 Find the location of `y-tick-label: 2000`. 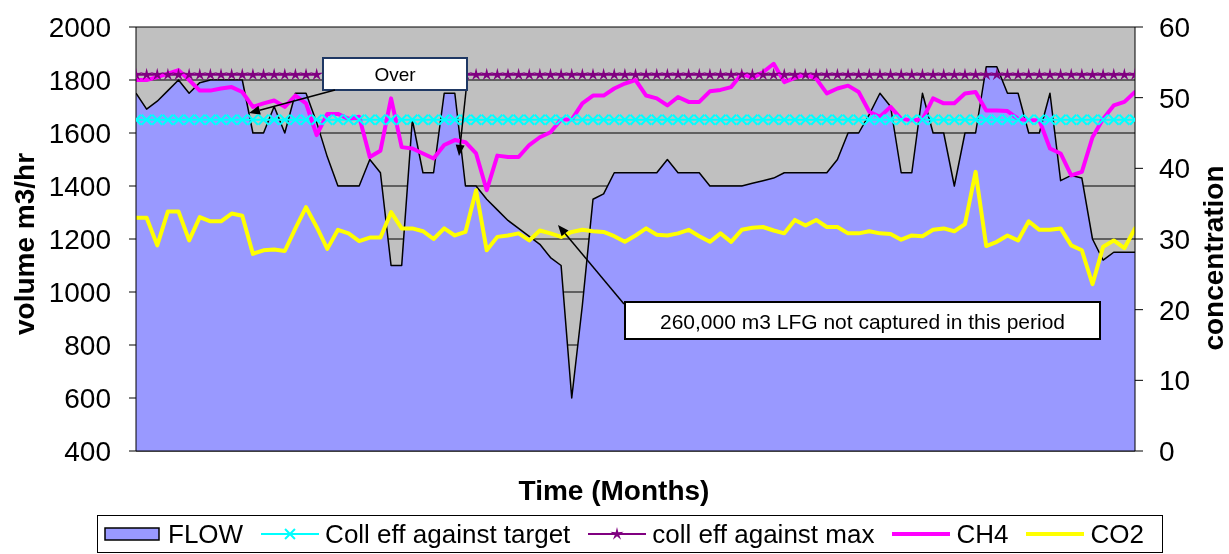

y-tick-label: 2000 is located at coordinates (79, 27).